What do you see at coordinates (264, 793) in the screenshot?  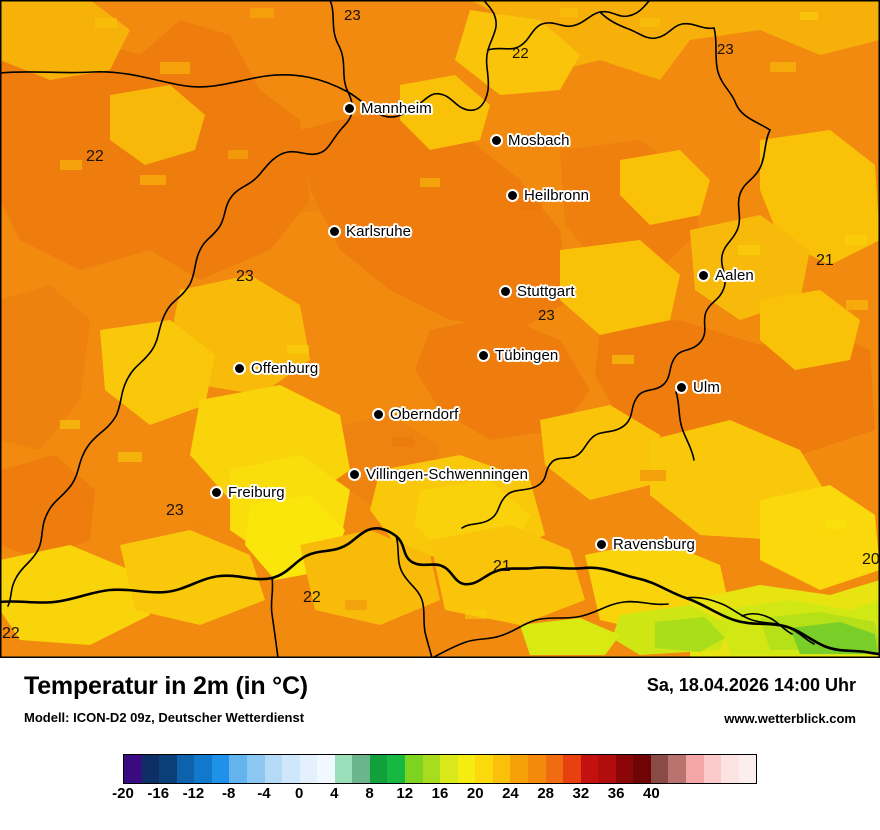 I see `colorbar-tick: -4` at bounding box center [264, 793].